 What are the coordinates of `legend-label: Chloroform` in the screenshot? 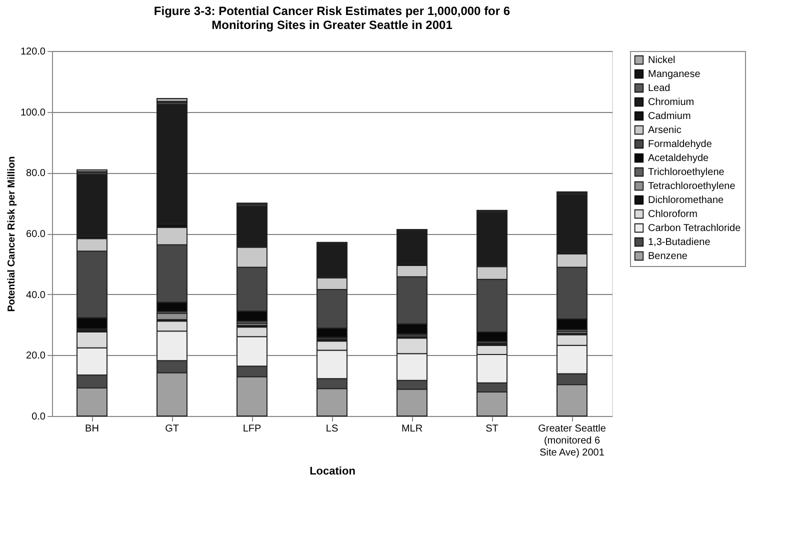 It's located at (673, 214).